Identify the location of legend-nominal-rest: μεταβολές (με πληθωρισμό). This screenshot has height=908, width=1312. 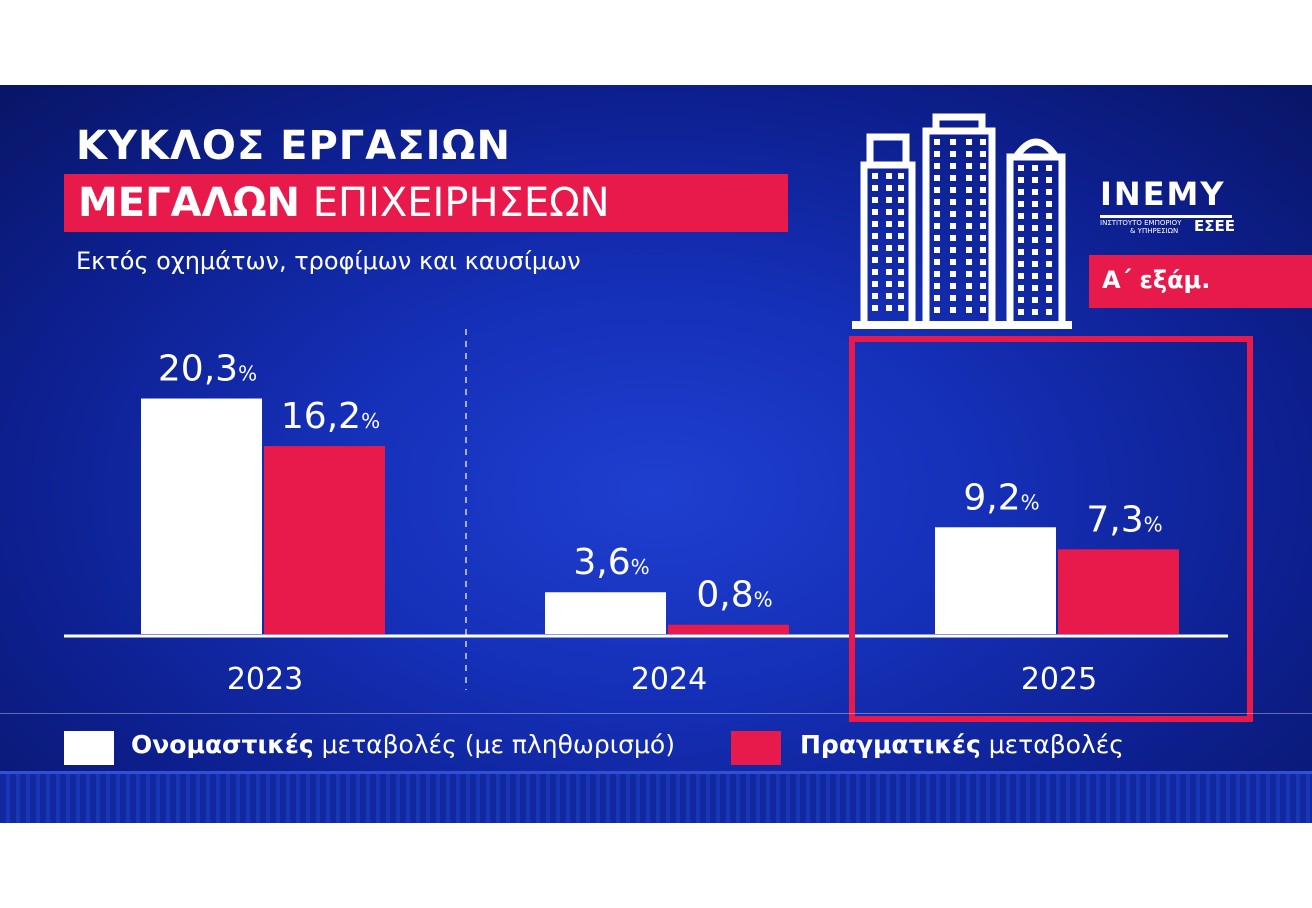
(498, 744).